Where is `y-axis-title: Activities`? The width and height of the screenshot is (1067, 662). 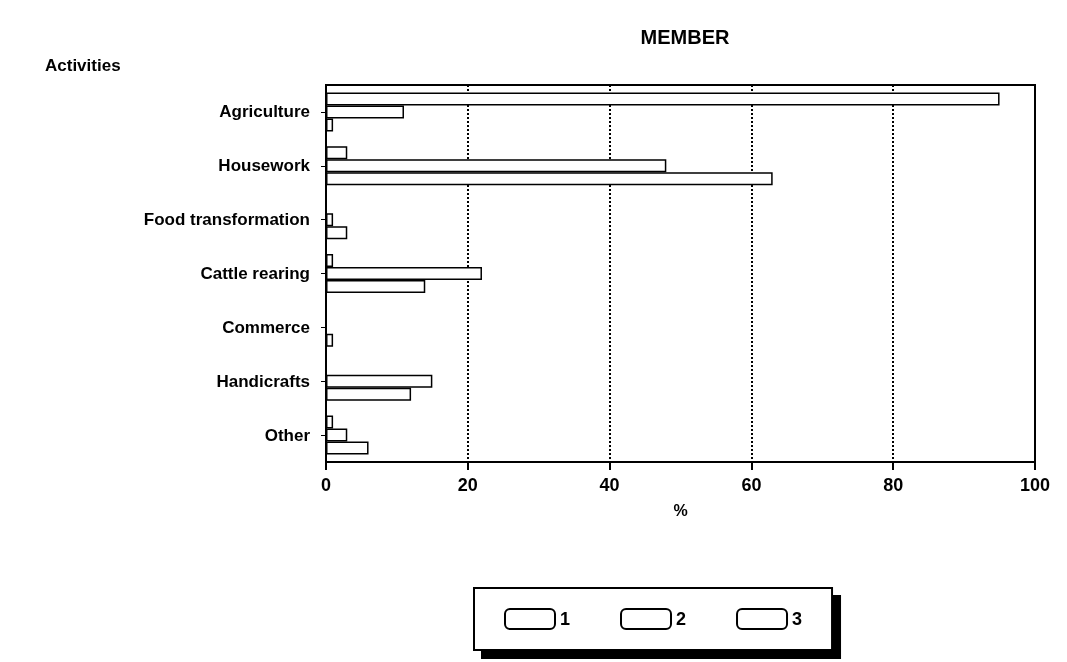
y-axis-title: Activities is located at coordinates (83, 65).